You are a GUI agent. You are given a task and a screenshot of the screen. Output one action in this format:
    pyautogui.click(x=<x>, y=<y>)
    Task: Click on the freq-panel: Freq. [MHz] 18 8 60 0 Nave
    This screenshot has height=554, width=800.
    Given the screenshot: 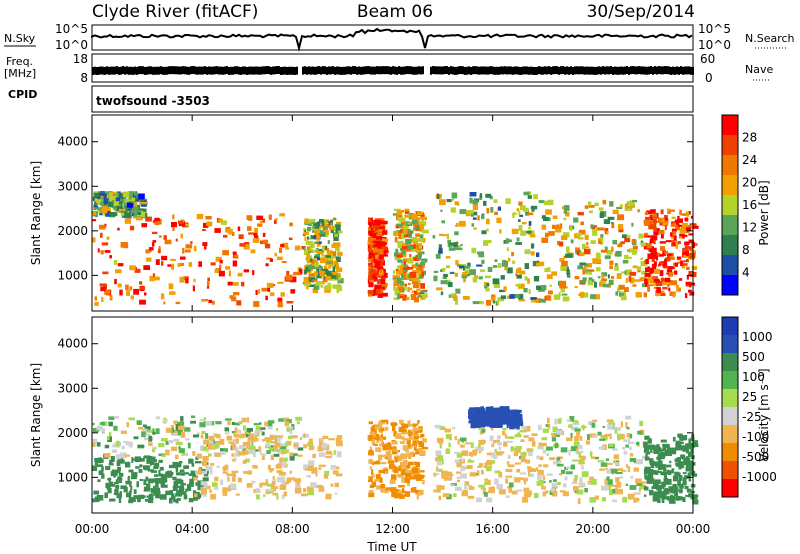 What is the action you would take?
    pyautogui.click(x=388, y=68)
    